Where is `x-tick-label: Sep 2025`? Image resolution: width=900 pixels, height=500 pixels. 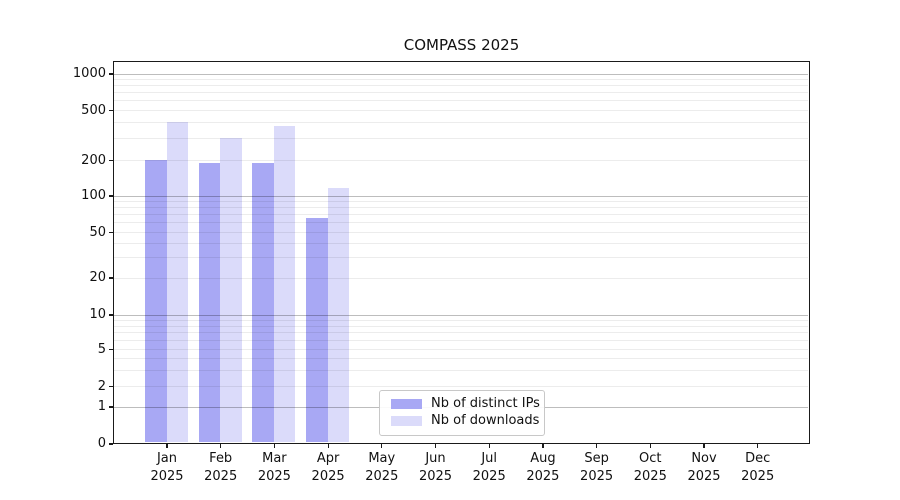 x-tick-label: Sep 2025 is located at coordinates (597, 467).